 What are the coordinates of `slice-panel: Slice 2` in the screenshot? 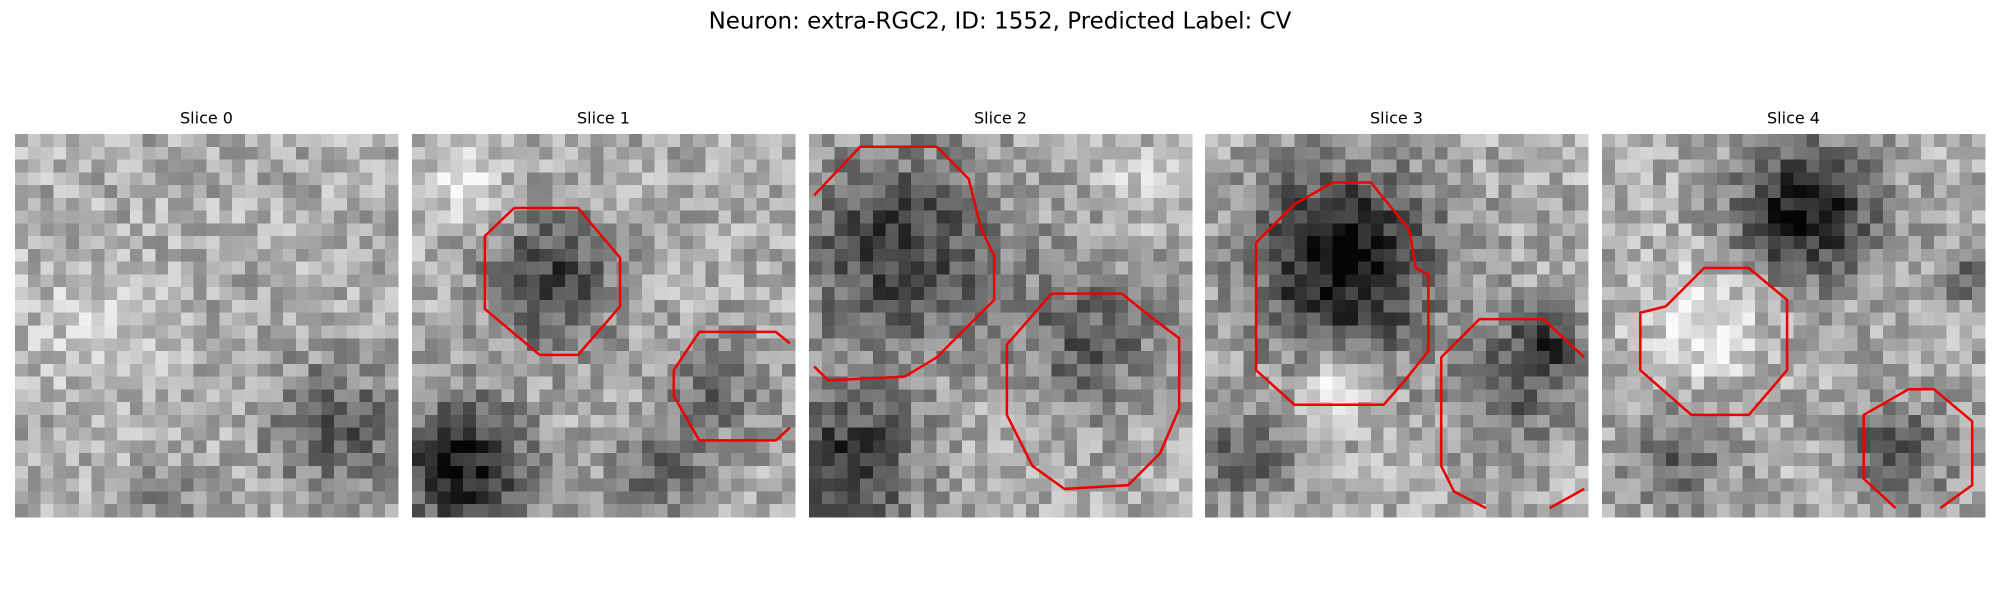 It's located at (1001, 313).